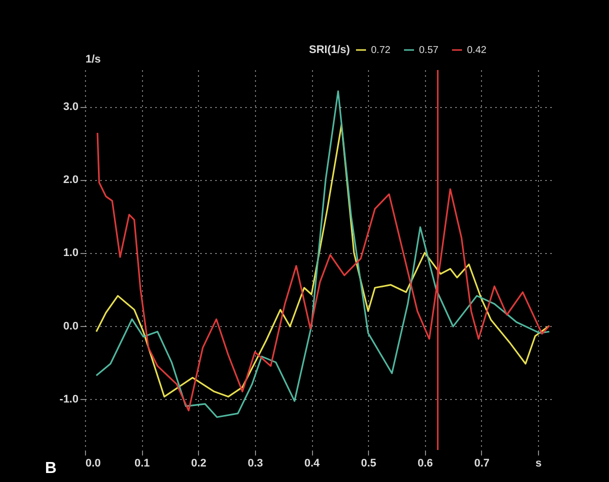  Describe the element at coordinates (429, 50) in the screenshot. I see `legend-label: 0.57` at that location.